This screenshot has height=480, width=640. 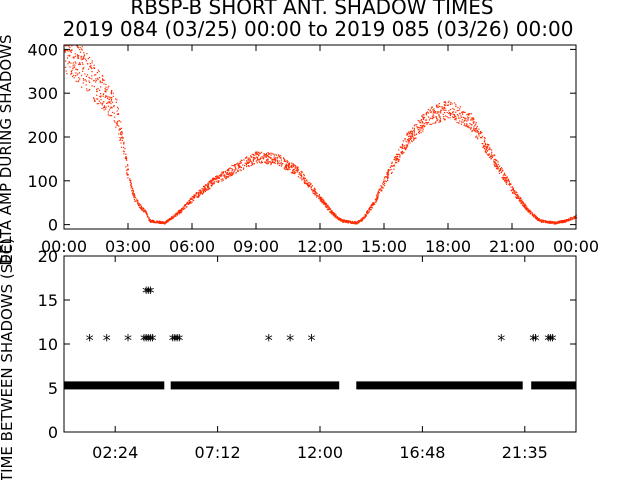 I want to click on interval-y-tick-label: 15, so click(x=48, y=300).